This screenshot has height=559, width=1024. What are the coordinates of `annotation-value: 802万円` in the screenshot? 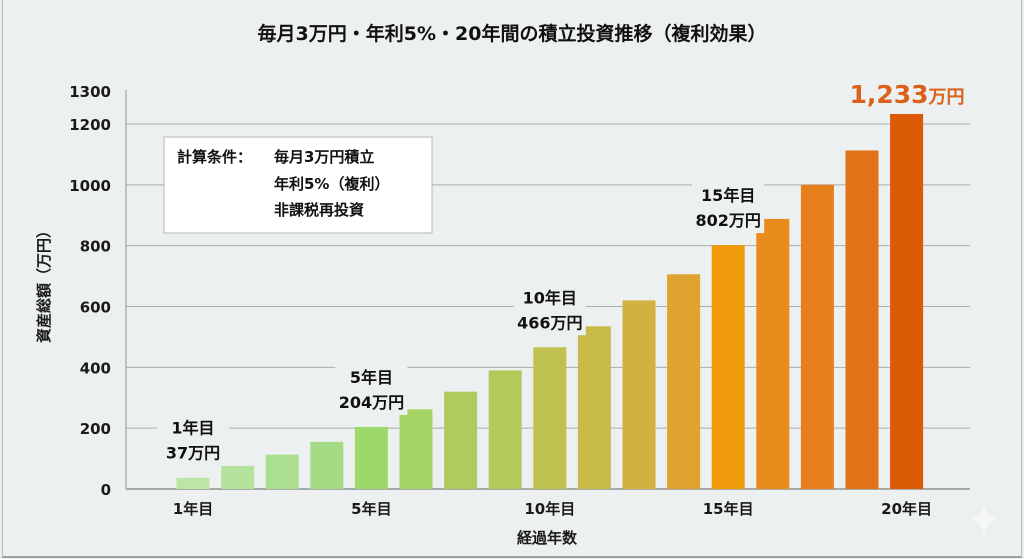 It's located at (727, 220).